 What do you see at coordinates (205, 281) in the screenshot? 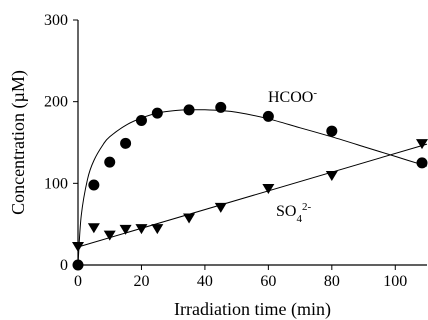
I see `x-tick-label: 40` at bounding box center [205, 281].